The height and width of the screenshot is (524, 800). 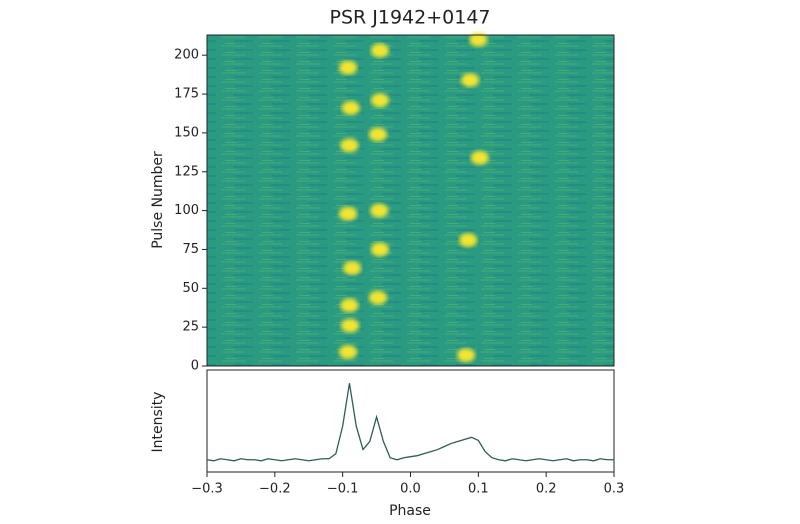 I want to click on x-tick-label: 0.2, so click(x=546, y=489).